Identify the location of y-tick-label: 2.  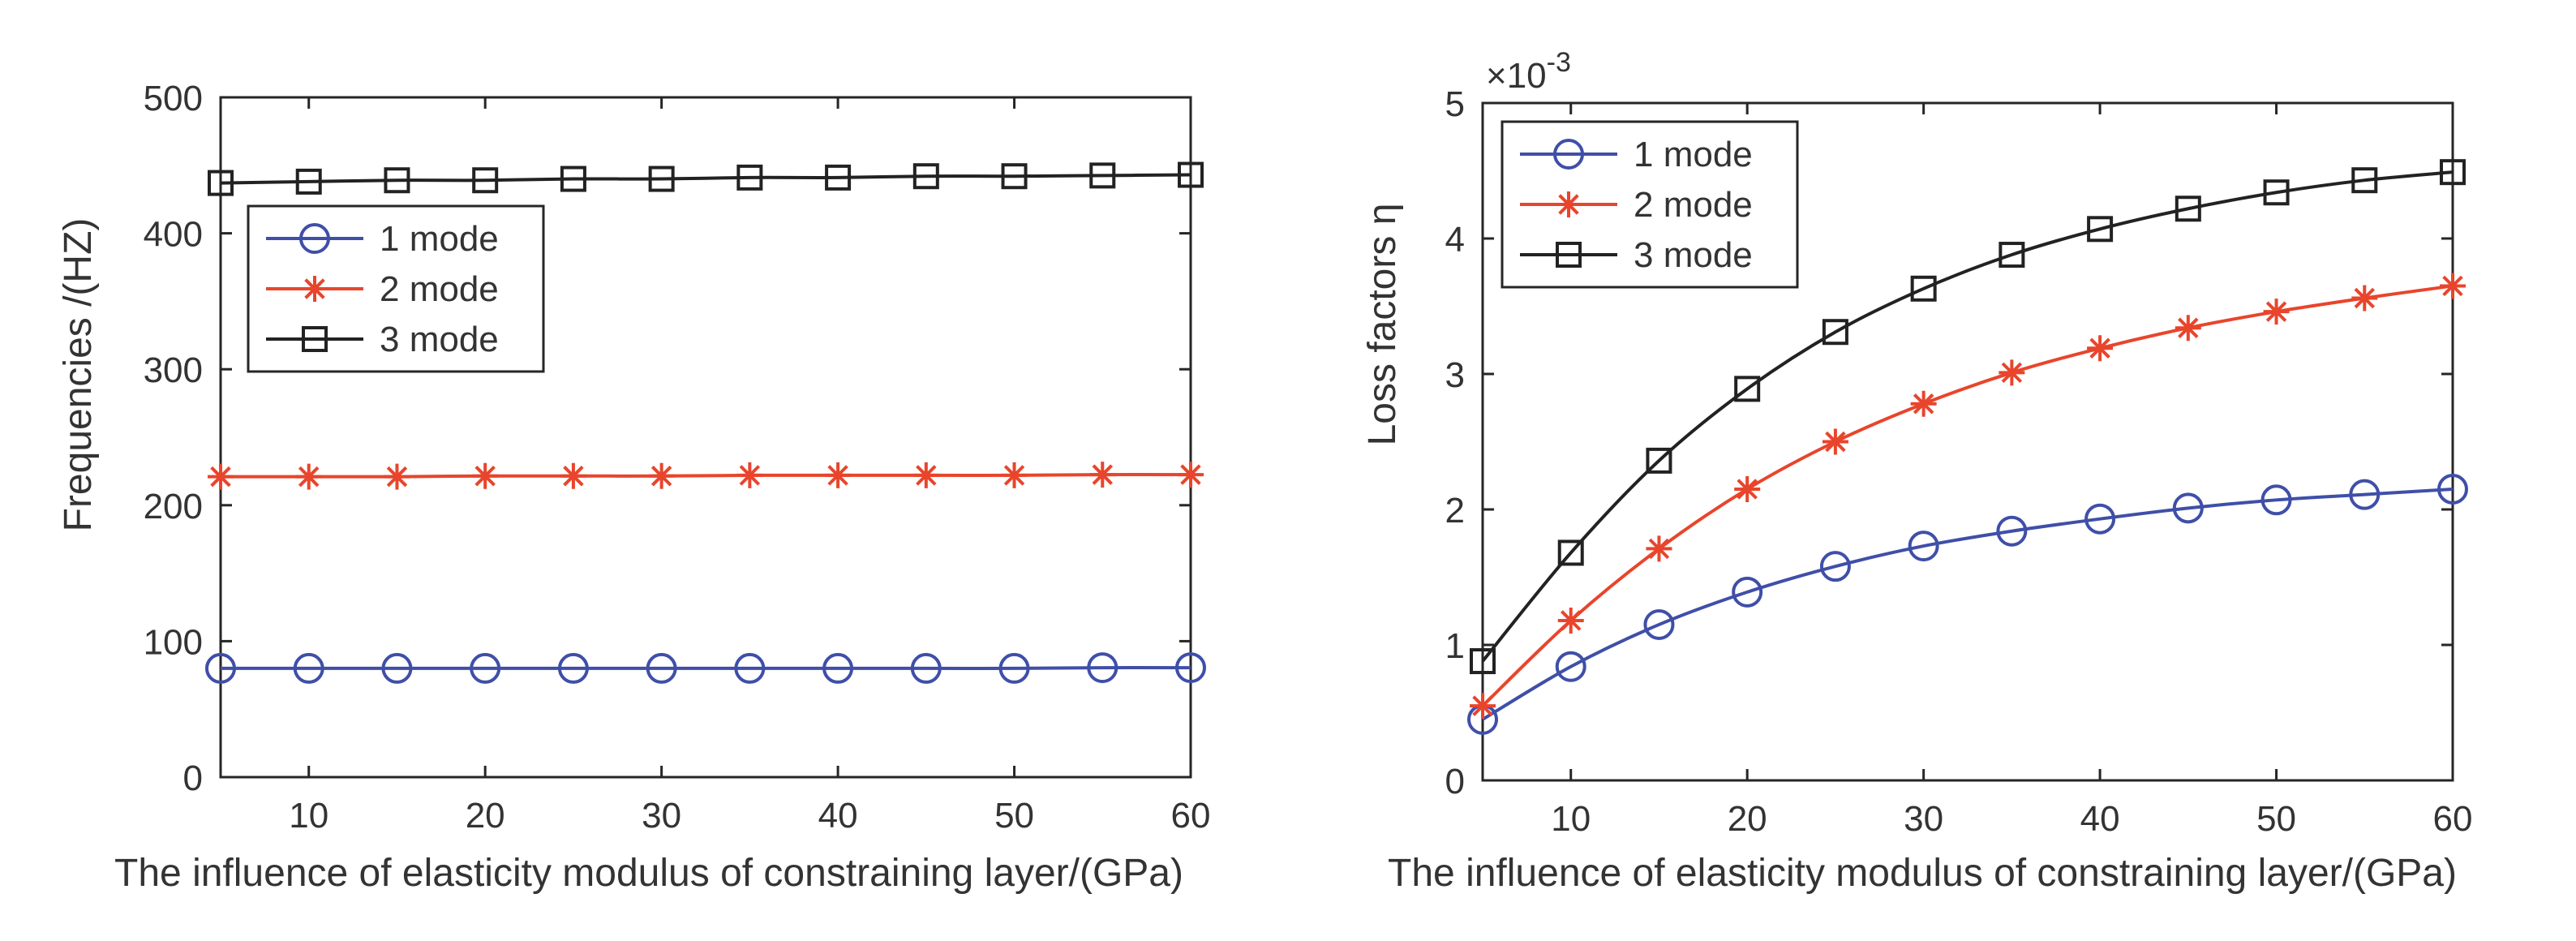
(1455, 511).